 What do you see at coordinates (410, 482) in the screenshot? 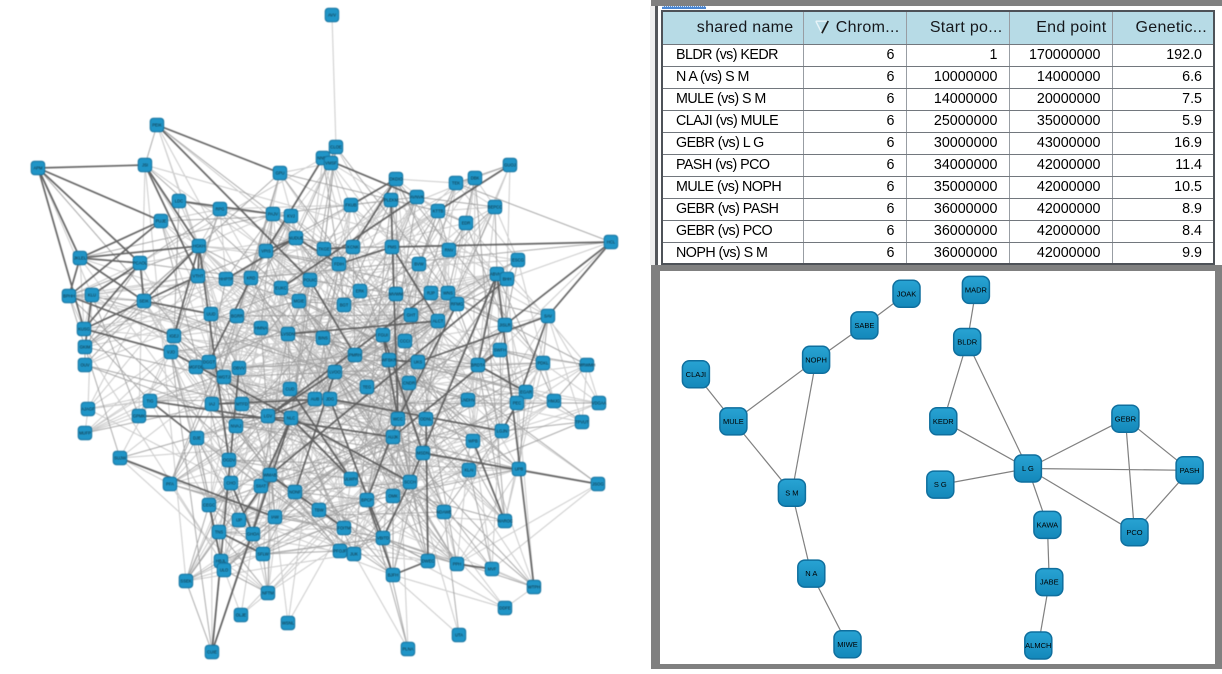
I see `svg-text: SCCH` at bounding box center [410, 482].